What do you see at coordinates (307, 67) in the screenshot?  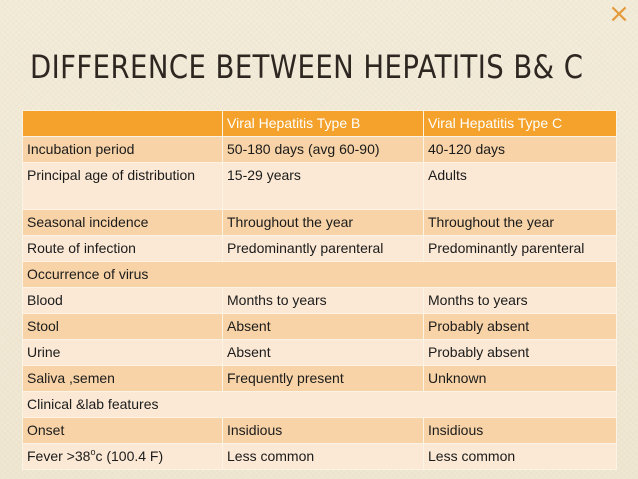 I see `slide-title: DIFFERENCE BETWEEN HEPATITIS B& C` at bounding box center [307, 67].